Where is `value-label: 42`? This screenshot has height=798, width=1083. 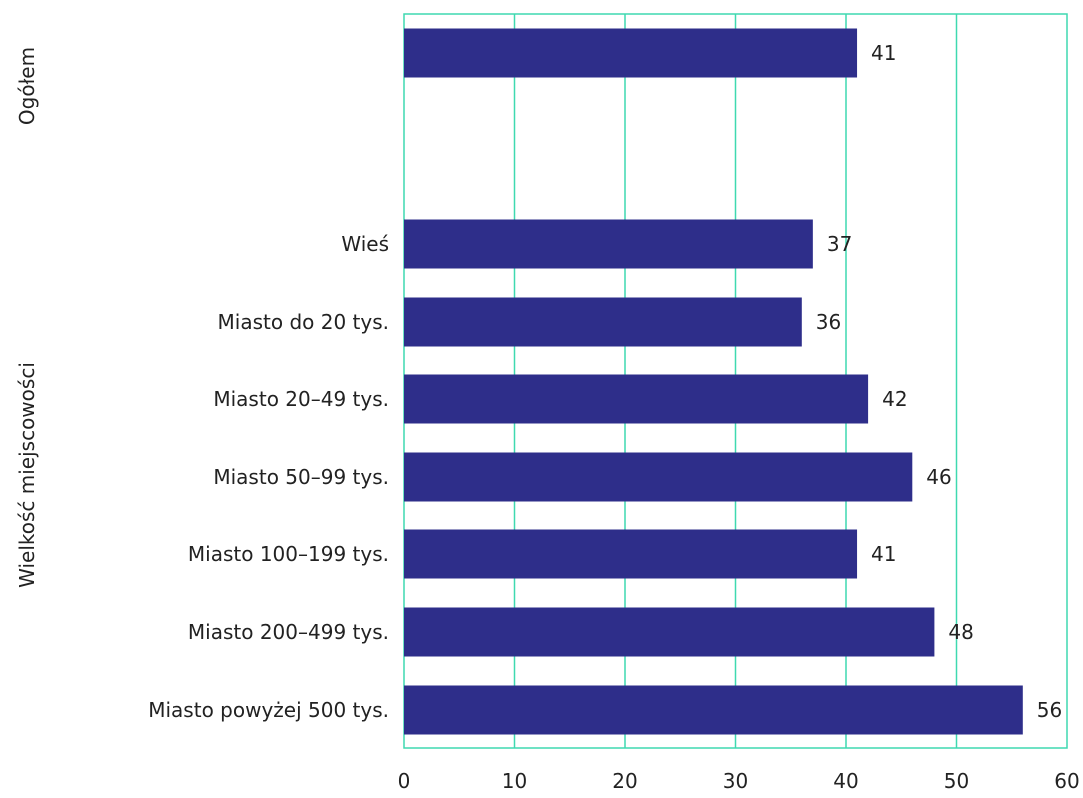 value-label: 42 is located at coordinates (894, 399).